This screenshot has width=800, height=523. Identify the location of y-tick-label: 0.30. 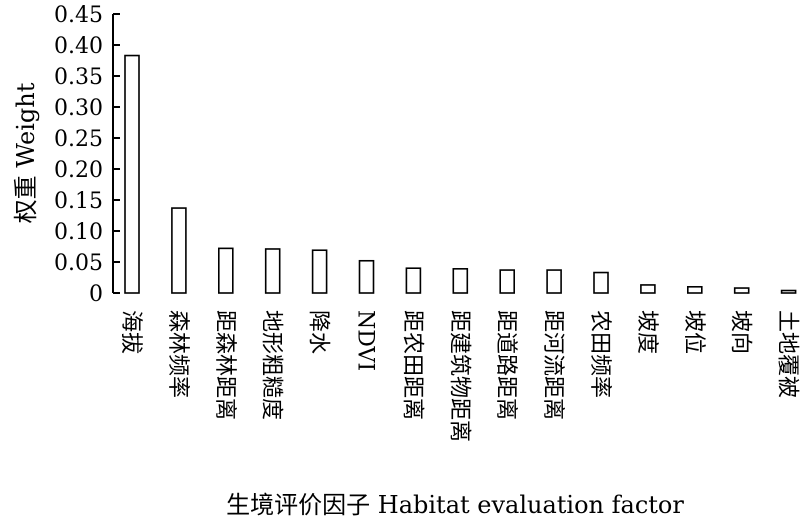
(78, 108).